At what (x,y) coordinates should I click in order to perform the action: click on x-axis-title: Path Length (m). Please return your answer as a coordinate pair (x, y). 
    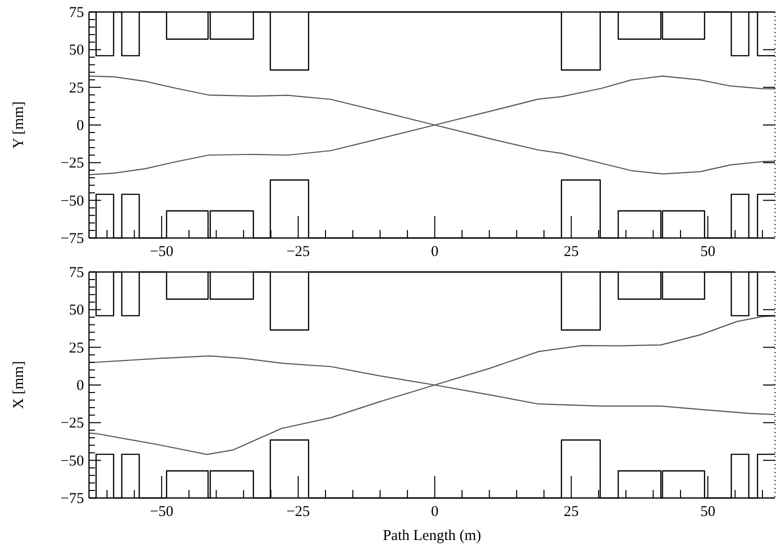
    Looking at the image, I should click on (432, 536).